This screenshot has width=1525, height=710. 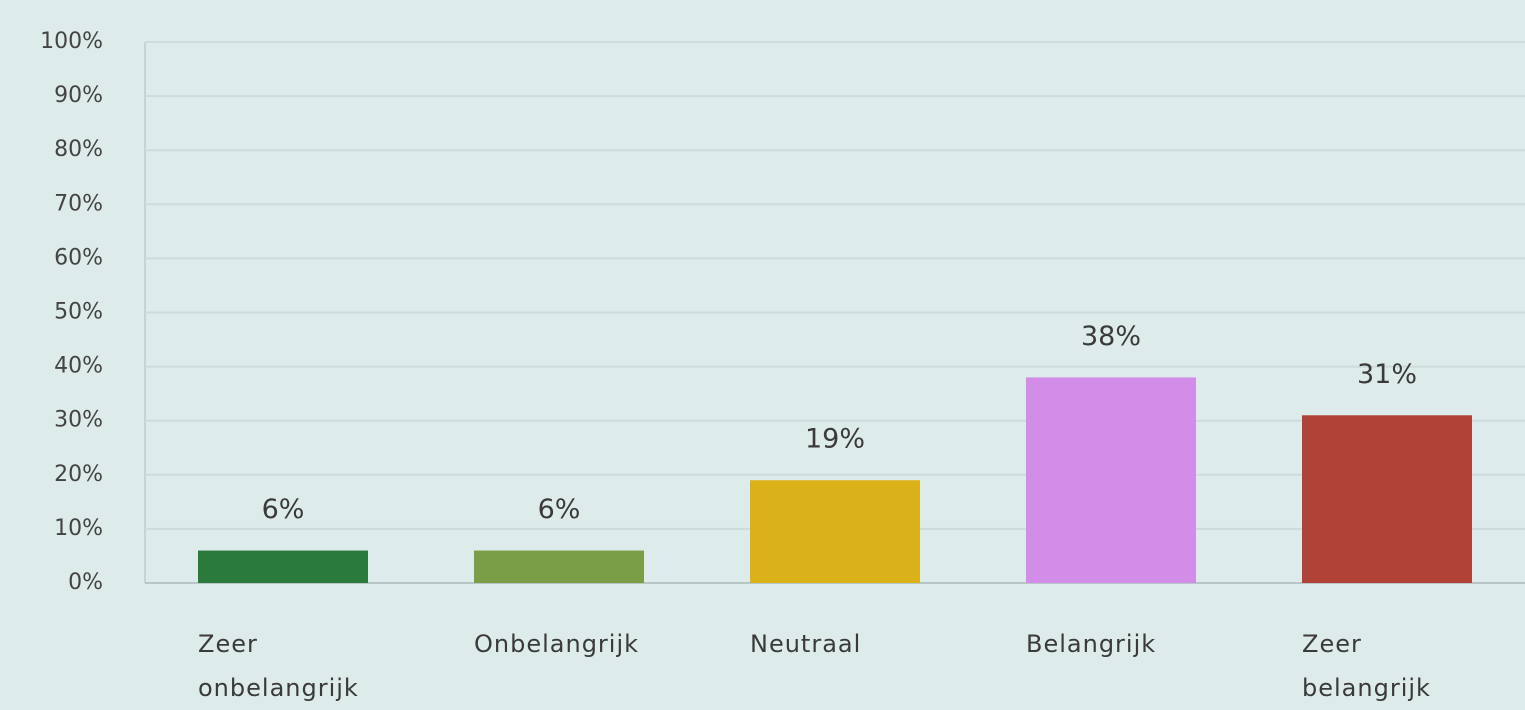 I want to click on y-tick-label: 10%, so click(x=78, y=528).